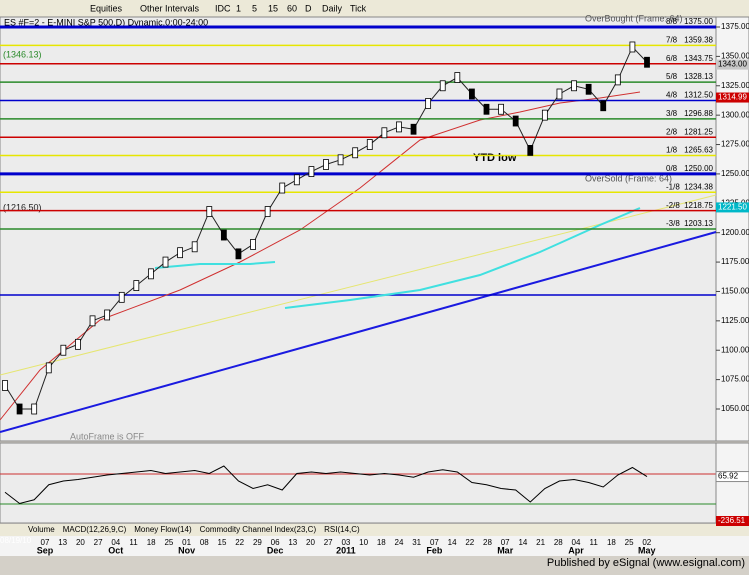 Image resolution: width=749 pixels, height=575 pixels. What do you see at coordinates (628, 178) in the screenshot?
I see `oversold-label: OverSold (Frame: 64)` at bounding box center [628, 178].